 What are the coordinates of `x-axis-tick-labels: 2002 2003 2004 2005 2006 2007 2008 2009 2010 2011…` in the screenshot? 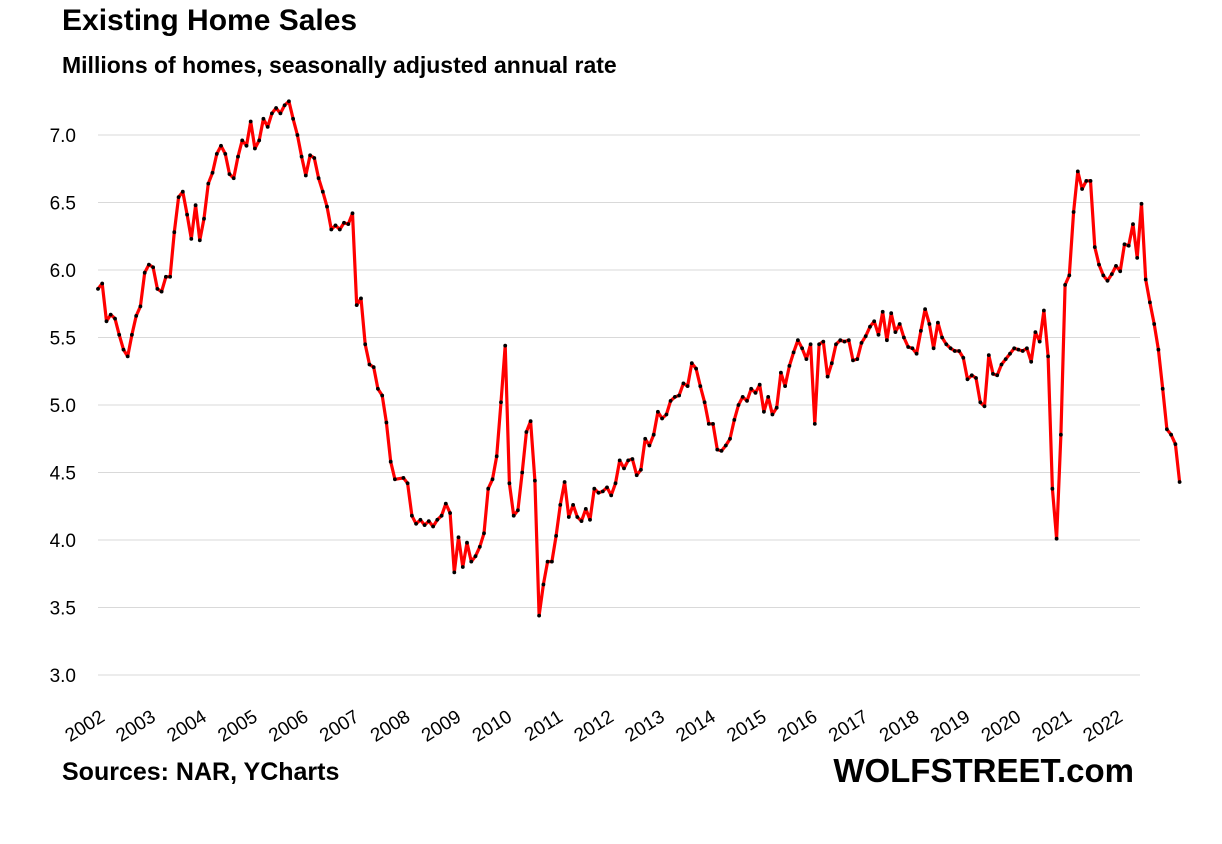 It's located at (594, 726).